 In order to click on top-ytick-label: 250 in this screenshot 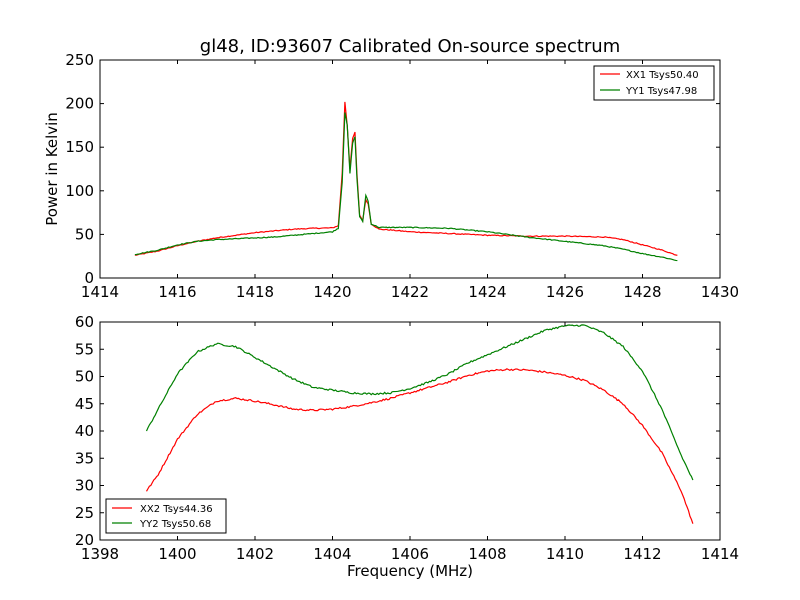, I will do `click(79, 60)`.